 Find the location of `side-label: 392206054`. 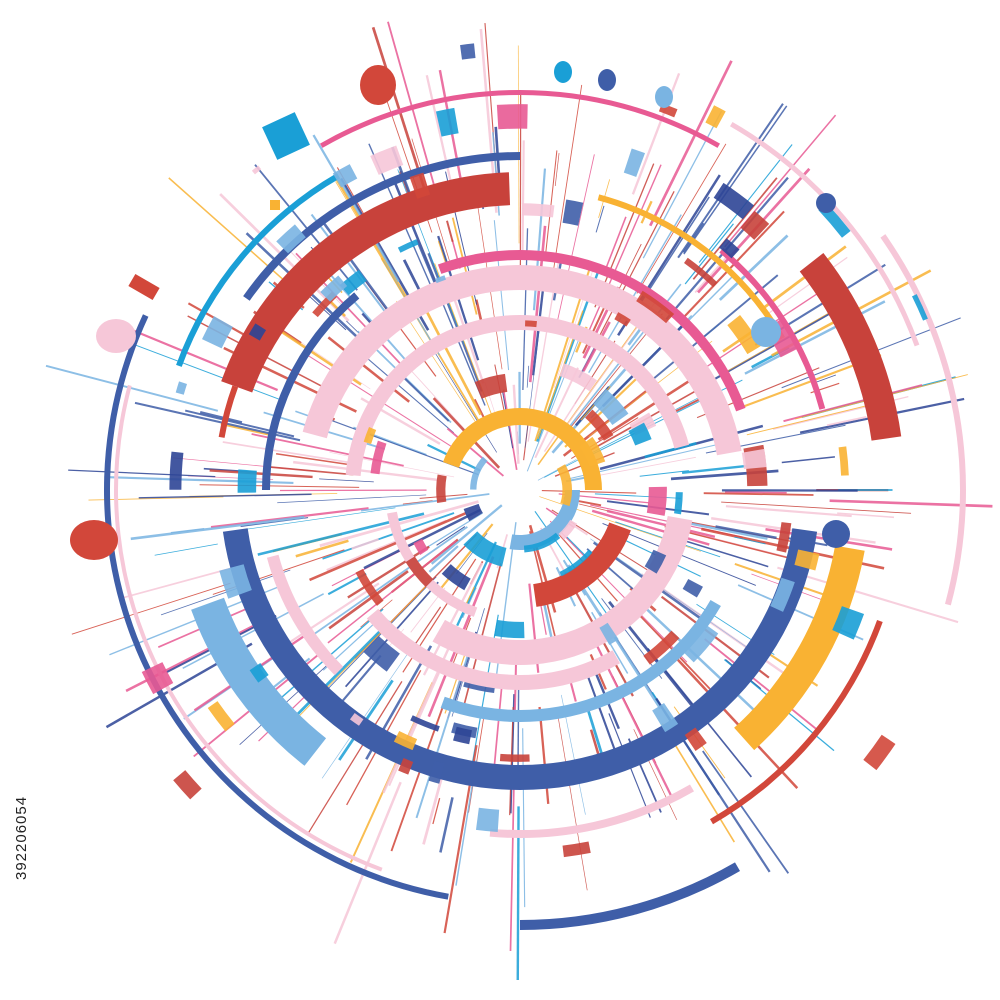

side-label: 392206054 is located at coordinates (21, 838).